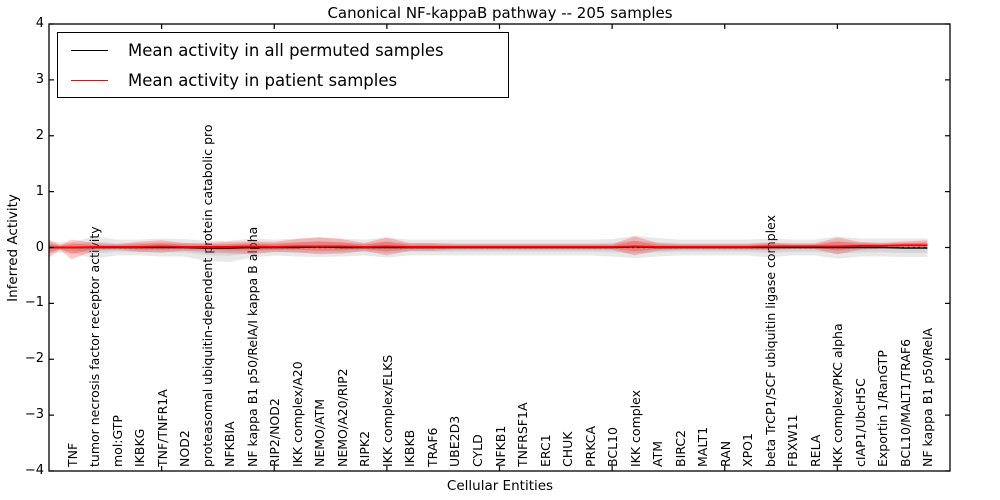 The image size is (1000, 500). Describe the element at coordinates (39, 23) in the screenshot. I see `y-tick-label: 4` at that location.